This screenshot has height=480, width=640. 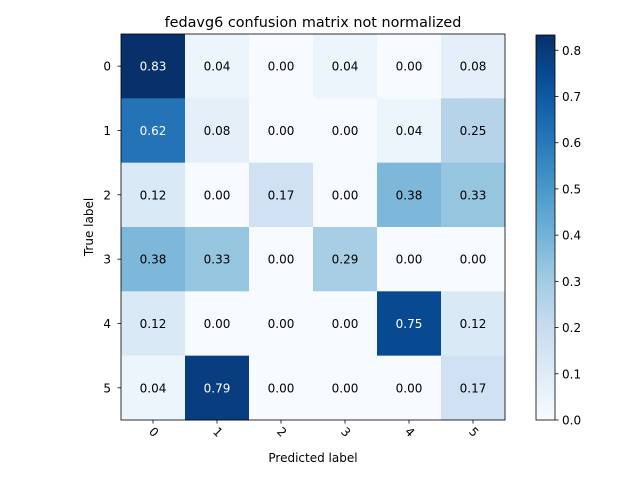 I want to click on cell-value-label: 0.62, so click(x=153, y=131).